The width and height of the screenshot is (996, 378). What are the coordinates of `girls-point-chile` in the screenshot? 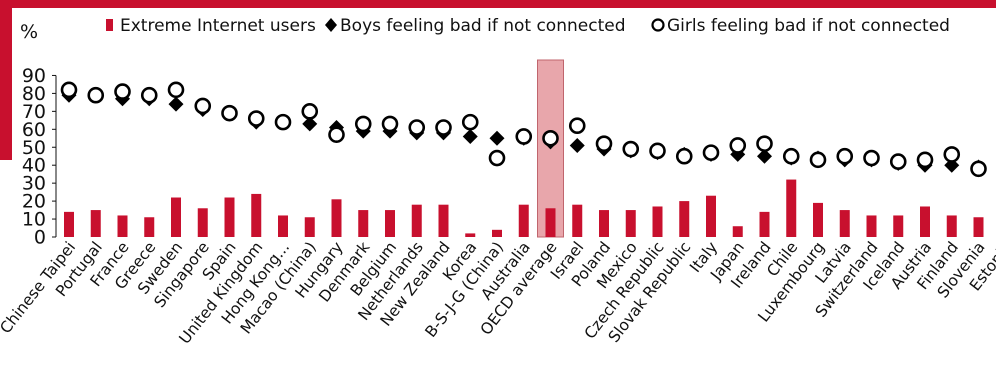 It's located at (791, 156).